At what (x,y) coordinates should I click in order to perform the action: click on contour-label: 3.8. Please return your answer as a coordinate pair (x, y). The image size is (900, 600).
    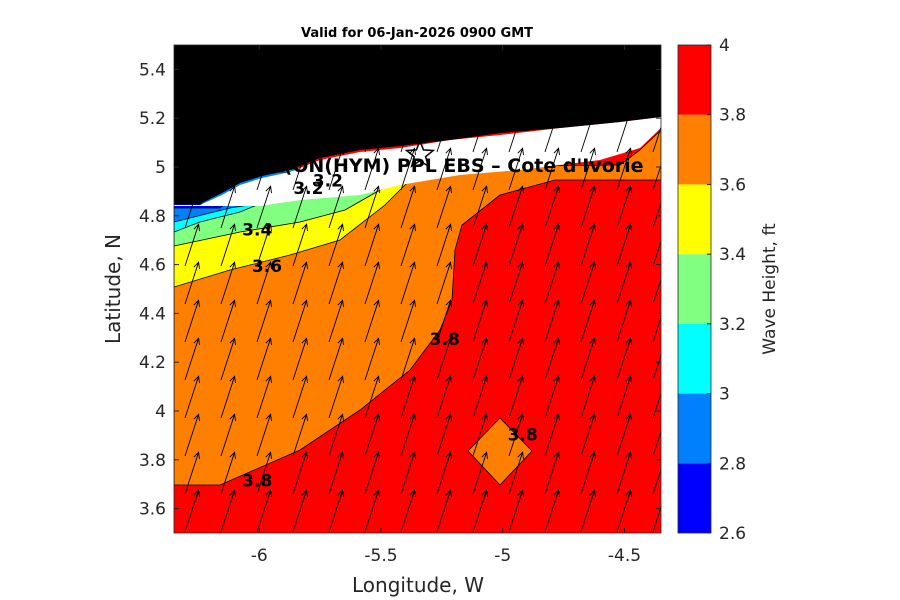
    Looking at the image, I should click on (523, 435).